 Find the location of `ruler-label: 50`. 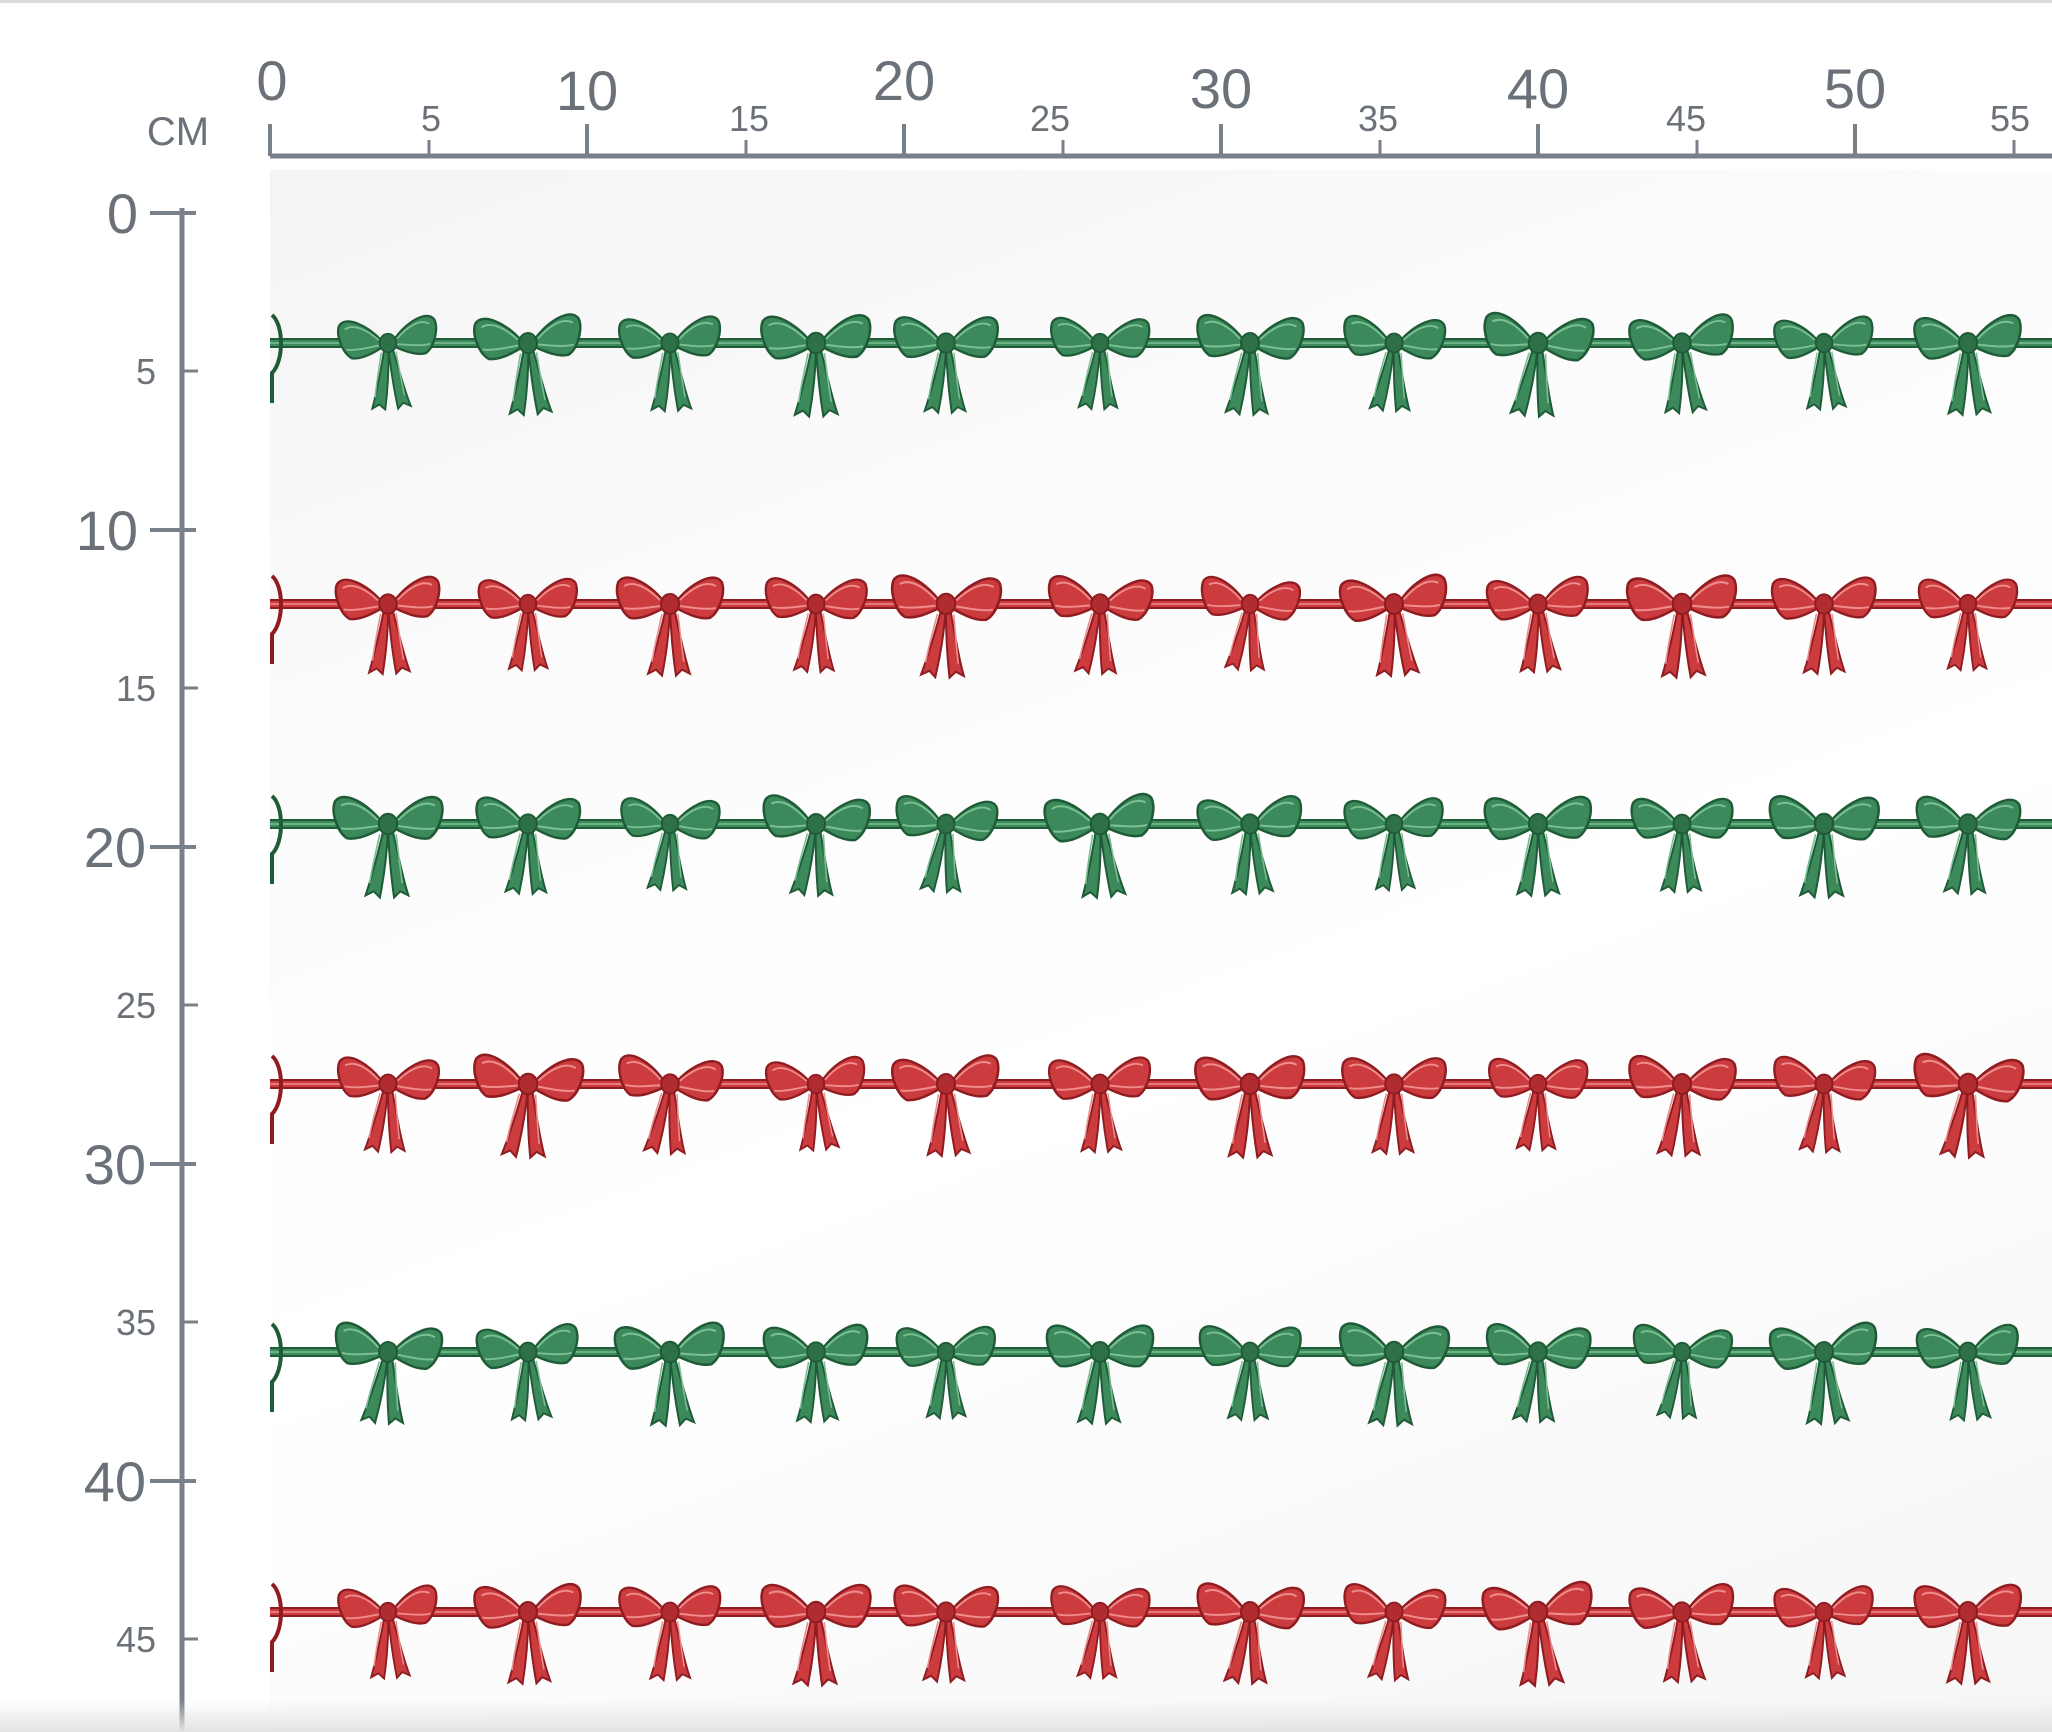

ruler-label: 50 is located at coordinates (1855, 88).